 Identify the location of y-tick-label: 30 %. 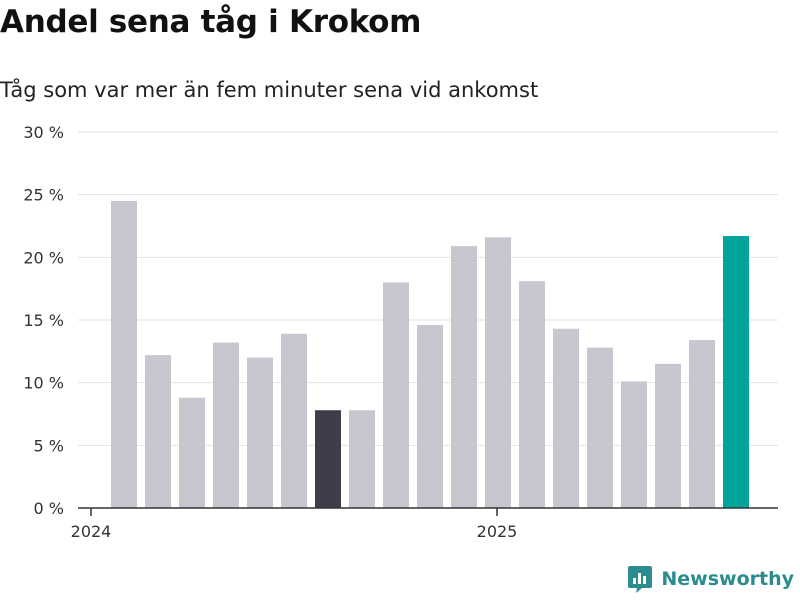
(43, 132).